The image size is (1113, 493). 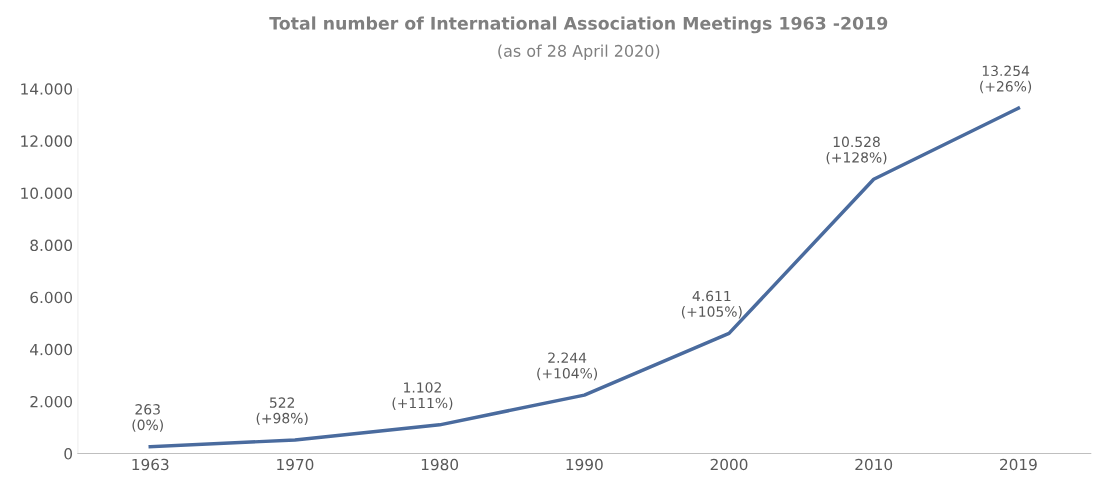 I want to click on data-label: 10.528 (+128%), so click(x=856, y=150).